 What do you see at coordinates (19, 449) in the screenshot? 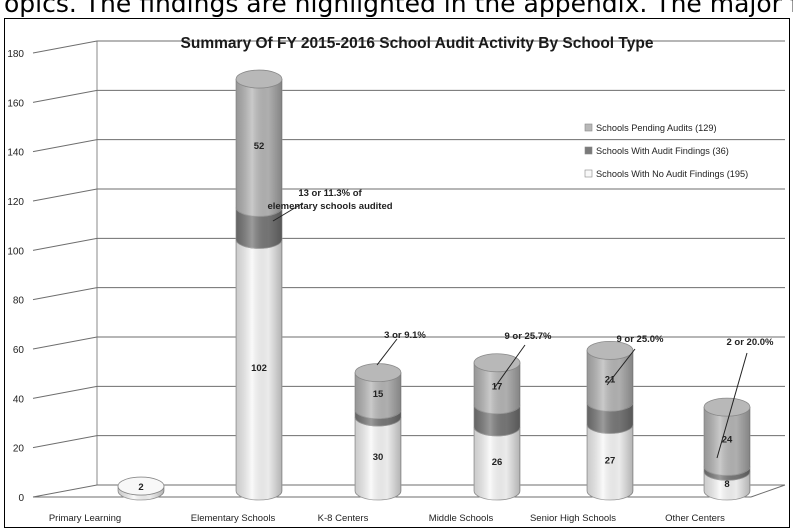
I see `y-tick-label: 20` at bounding box center [19, 449].